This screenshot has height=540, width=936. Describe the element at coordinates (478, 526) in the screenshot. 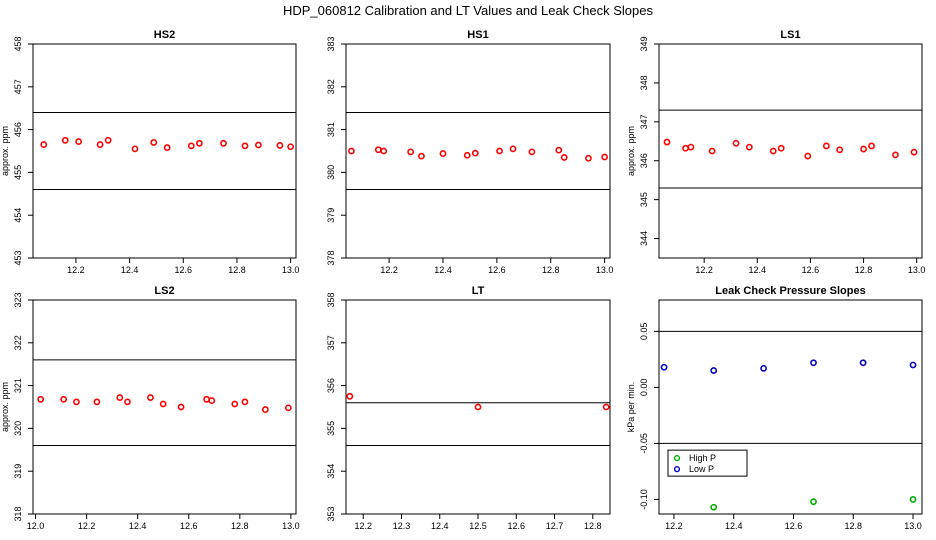

I see `x-tick-label: 12.5` at that location.